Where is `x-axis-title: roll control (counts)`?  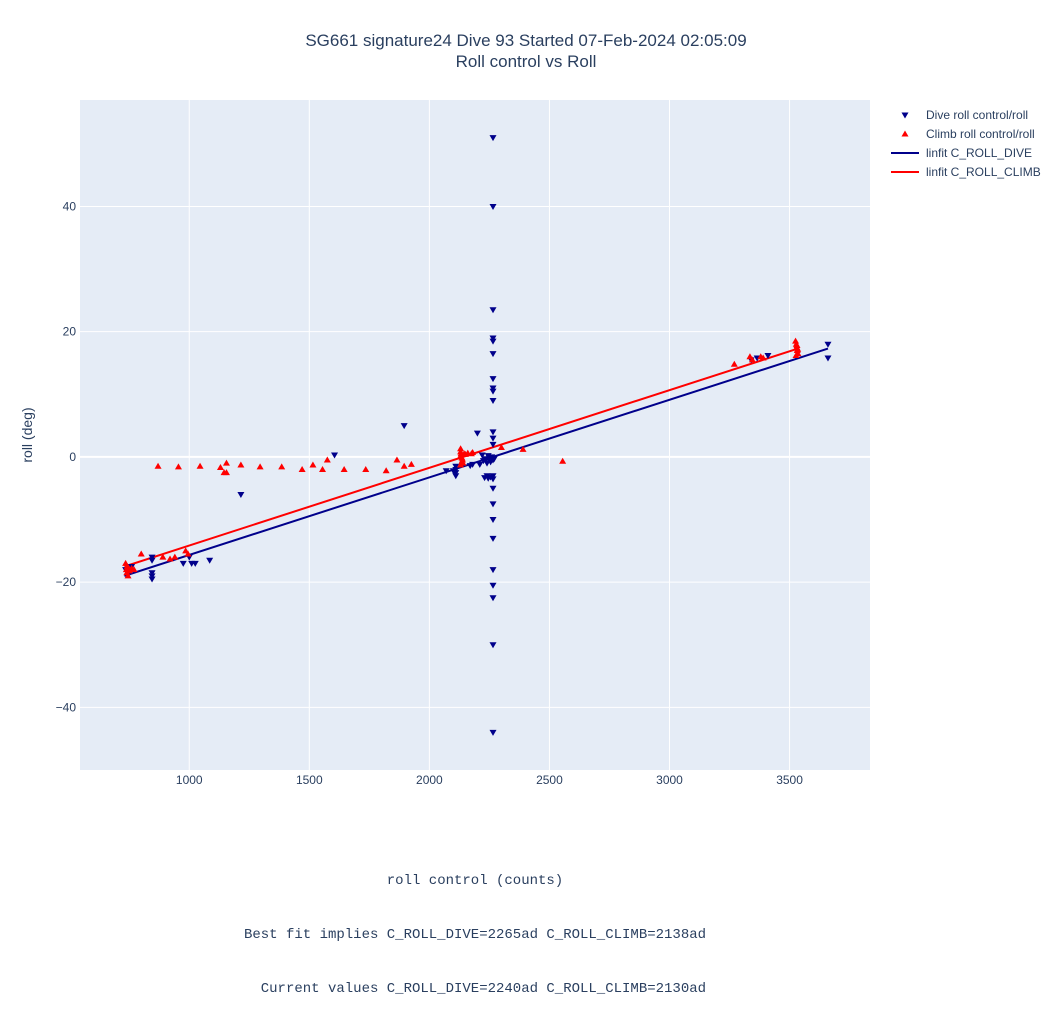 x-axis-title: roll control (counts) is located at coordinates (475, 881).